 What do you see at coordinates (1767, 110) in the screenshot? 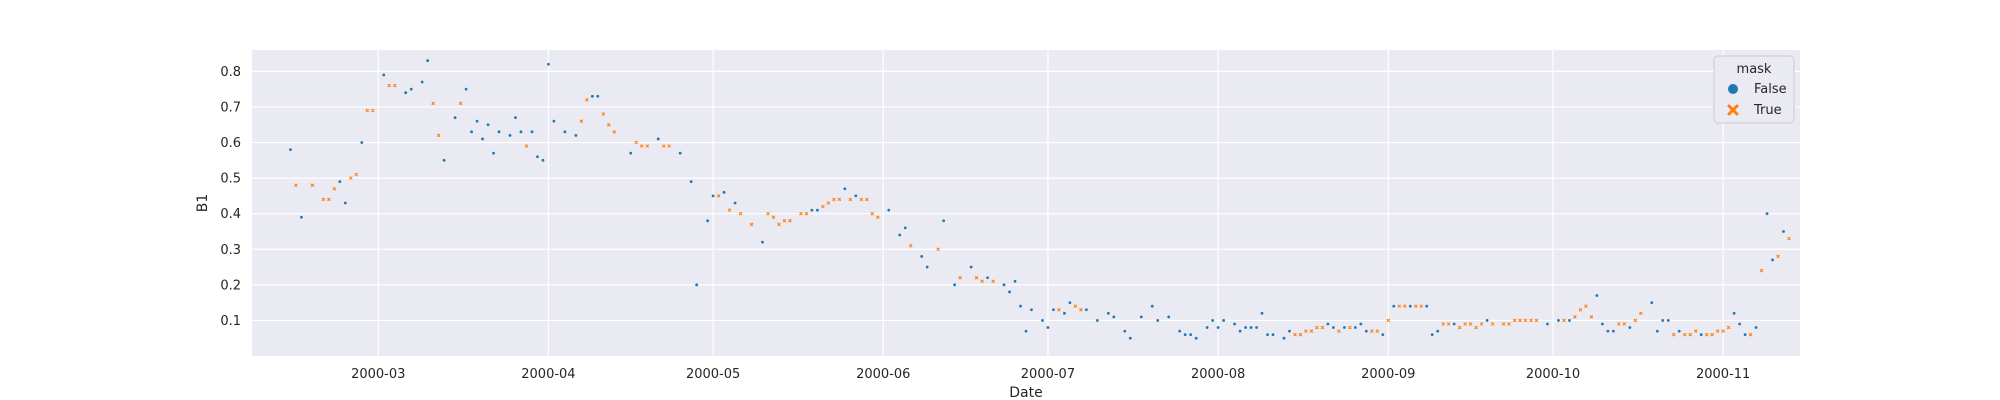
I see `legend-label: True` at bounding box center [1767, 110].